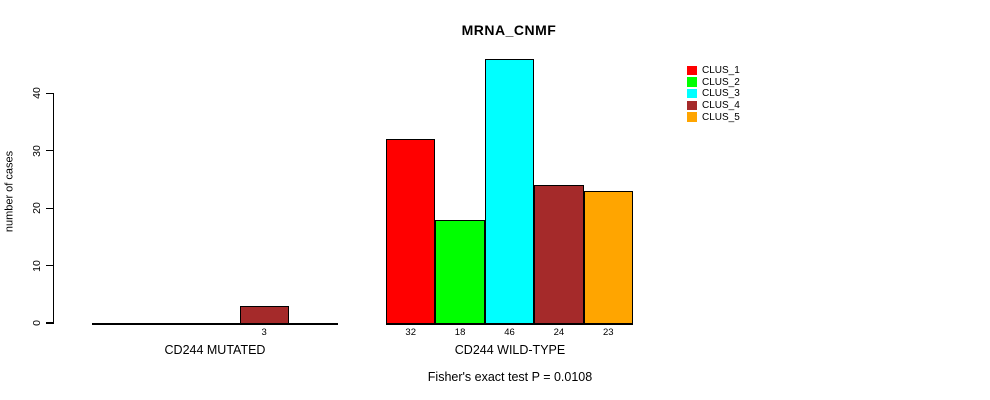 The width and height of the screenshot is (990, 400). What do you see at coordinates (37, 208) in the screenshot?
I see `y-tick-label: 20` at bounding box center [37, 208].